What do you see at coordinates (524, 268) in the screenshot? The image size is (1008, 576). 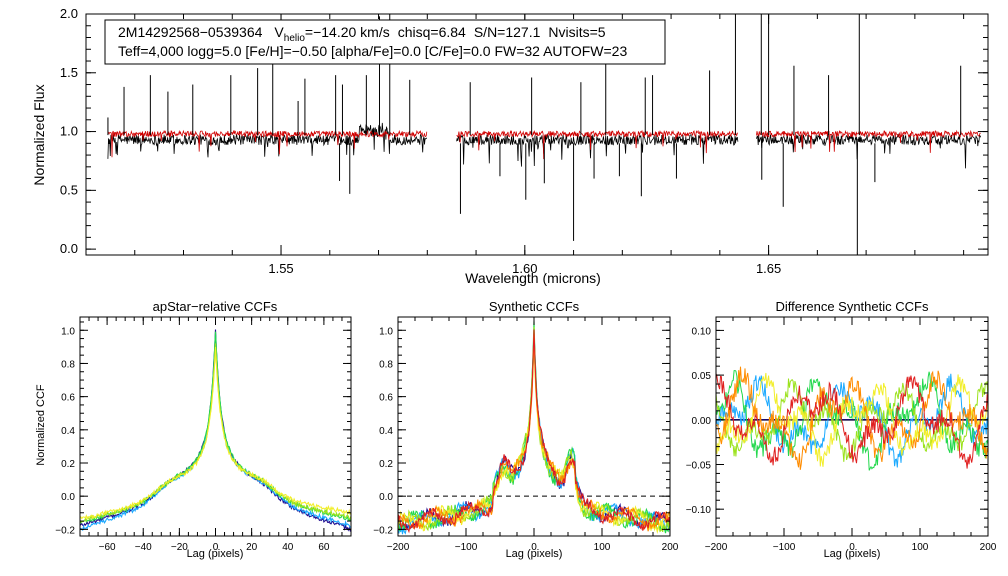 I see `x-tick-label: 1.60` at bounding box center [524, 268].